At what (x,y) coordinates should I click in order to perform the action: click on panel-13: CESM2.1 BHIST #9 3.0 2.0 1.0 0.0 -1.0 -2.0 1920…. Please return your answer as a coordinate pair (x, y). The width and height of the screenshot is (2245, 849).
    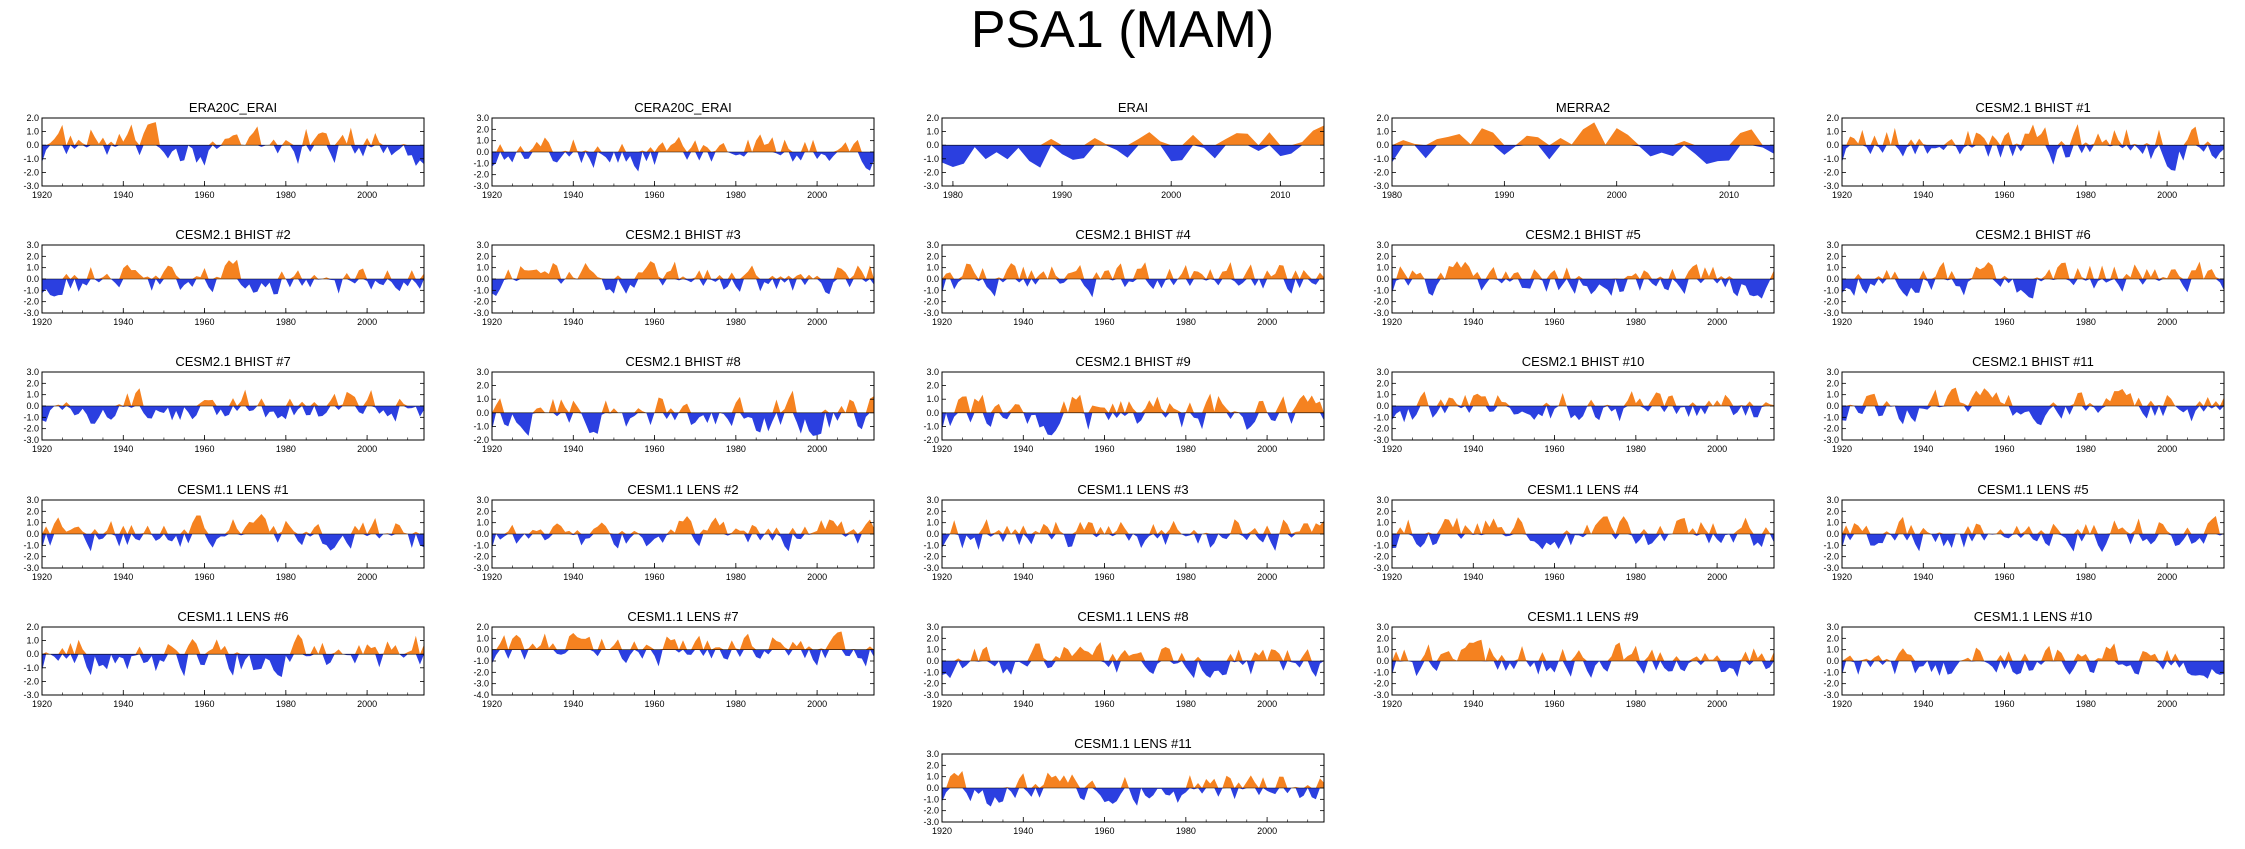
    Looking at the image, I should click on (1125, 410).